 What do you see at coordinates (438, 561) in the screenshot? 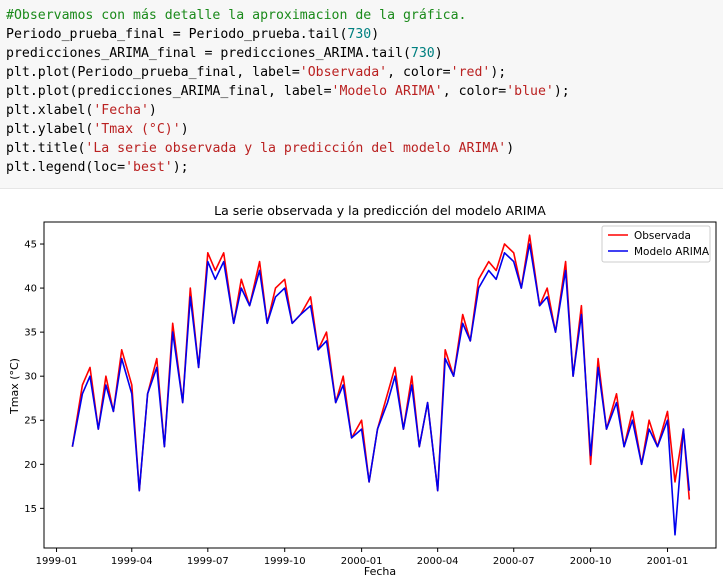
I see `x-tick-label: 2000-04` at bounding box center [438, 561].